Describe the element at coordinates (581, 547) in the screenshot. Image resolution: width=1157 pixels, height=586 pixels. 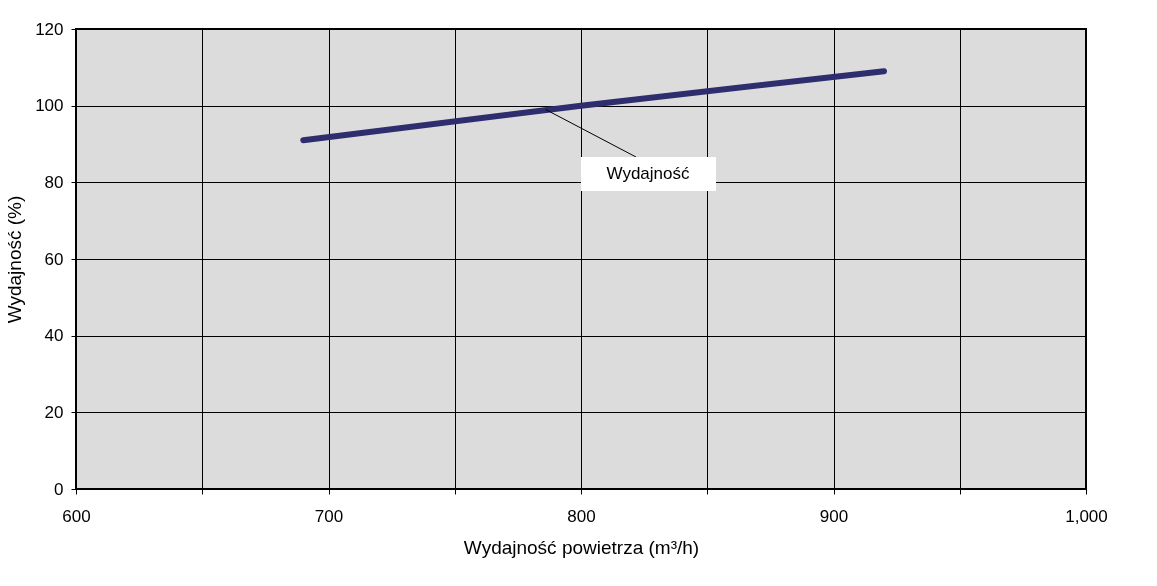
I see `x-axis-title: Wydajność powietrza (m³/h)` at that location.